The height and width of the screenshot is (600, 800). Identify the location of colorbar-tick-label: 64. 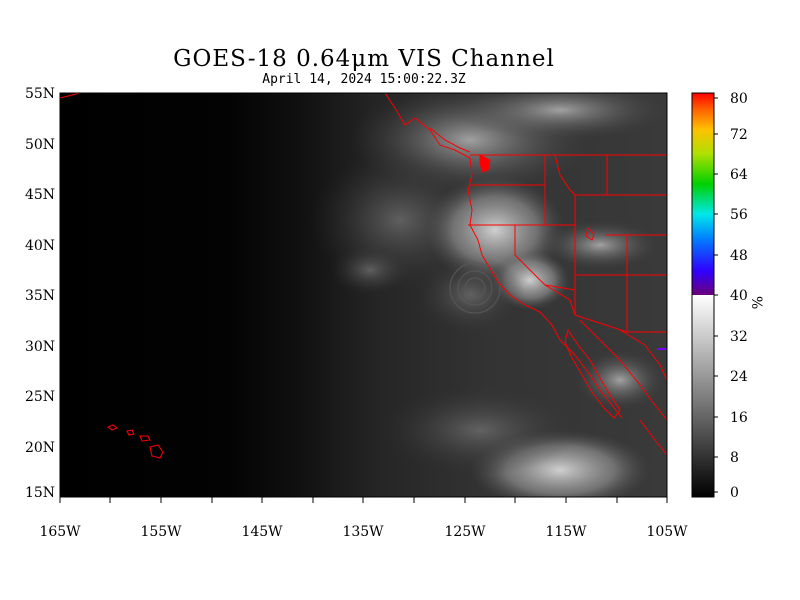
(739, 175).